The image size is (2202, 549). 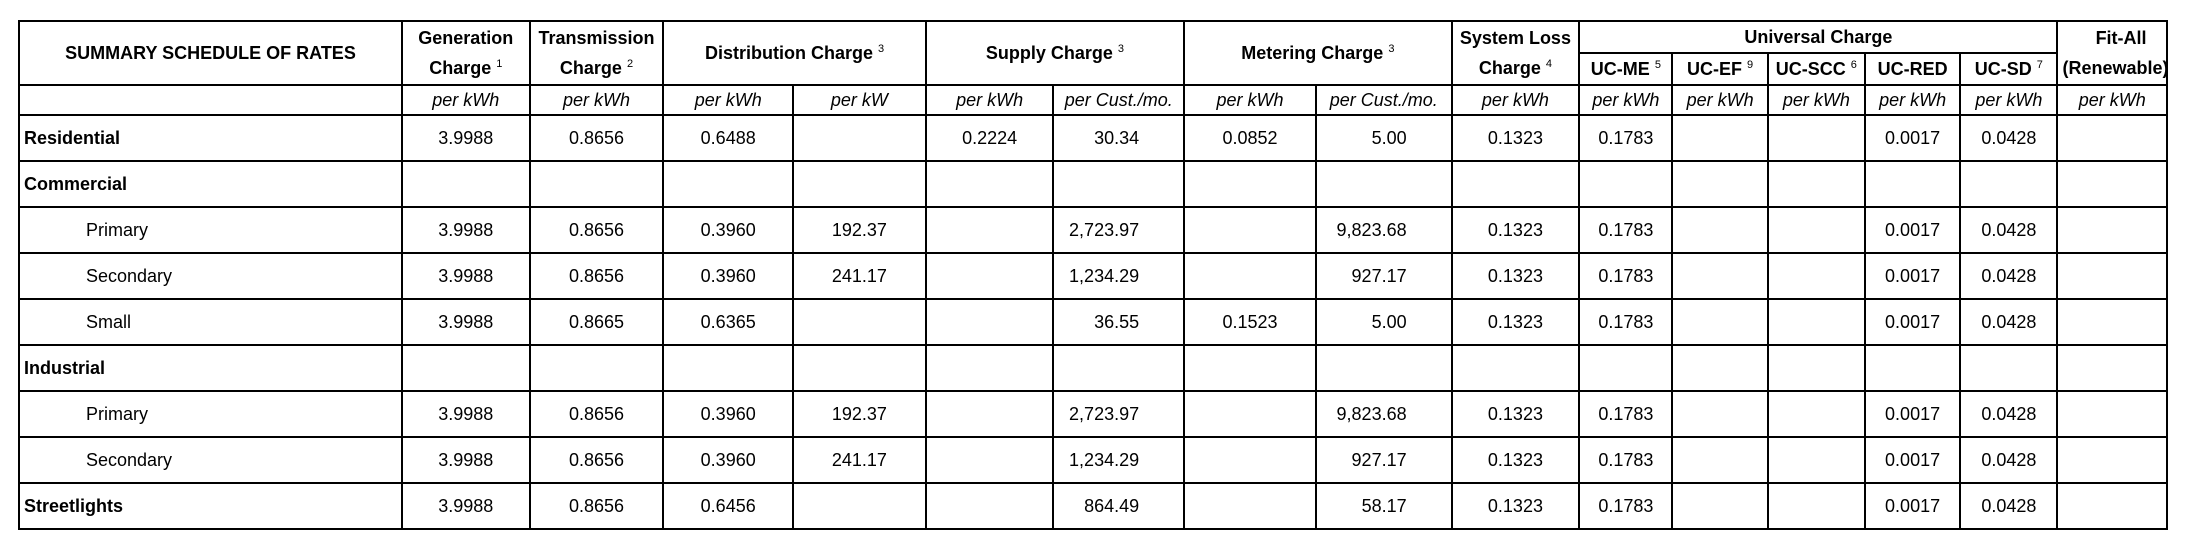 What do you see at coordinates (2009, 69) in the screenshot?
I see `header-uc-sd: UC-SD 7` at bounding box center [2009, 69].